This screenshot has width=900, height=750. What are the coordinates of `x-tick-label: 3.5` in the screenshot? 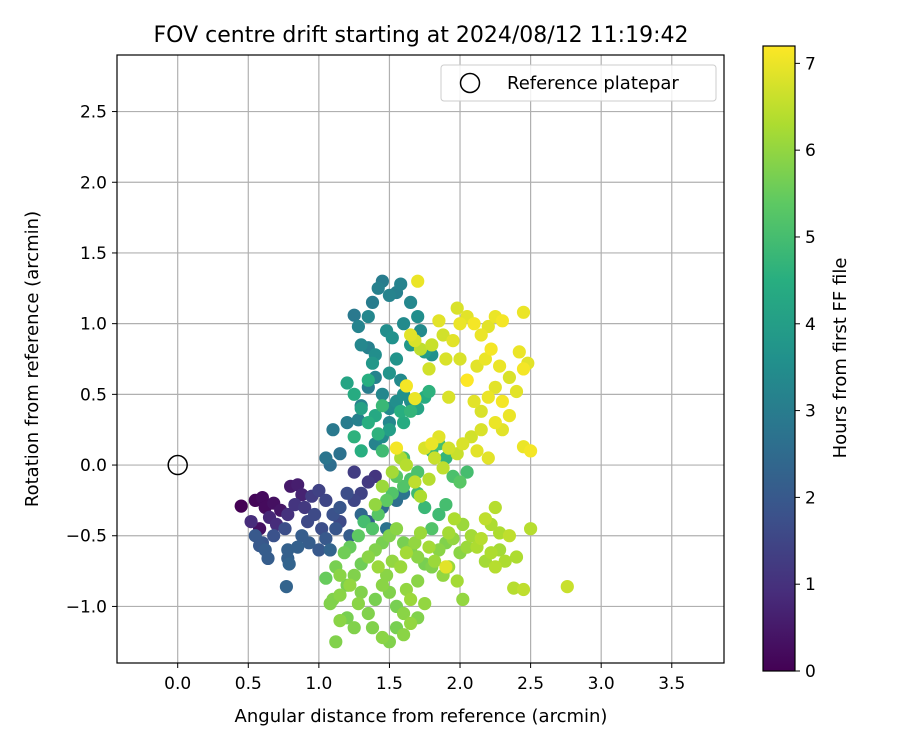 It's located at (671, 684).